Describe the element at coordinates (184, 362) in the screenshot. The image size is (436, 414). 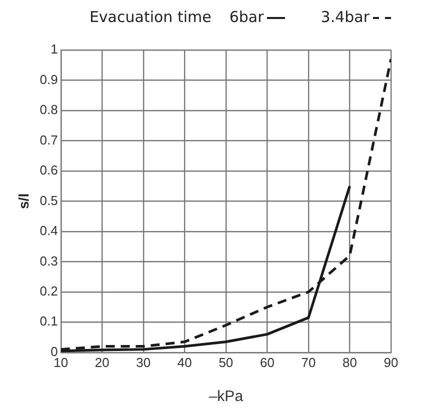
I see `x-tick-label: 40` at that location.